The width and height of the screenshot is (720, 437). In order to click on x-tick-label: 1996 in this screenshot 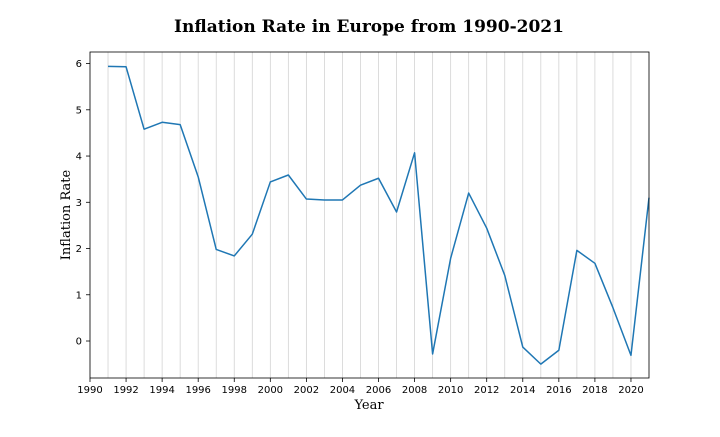, I will do `click(197, 390)`.